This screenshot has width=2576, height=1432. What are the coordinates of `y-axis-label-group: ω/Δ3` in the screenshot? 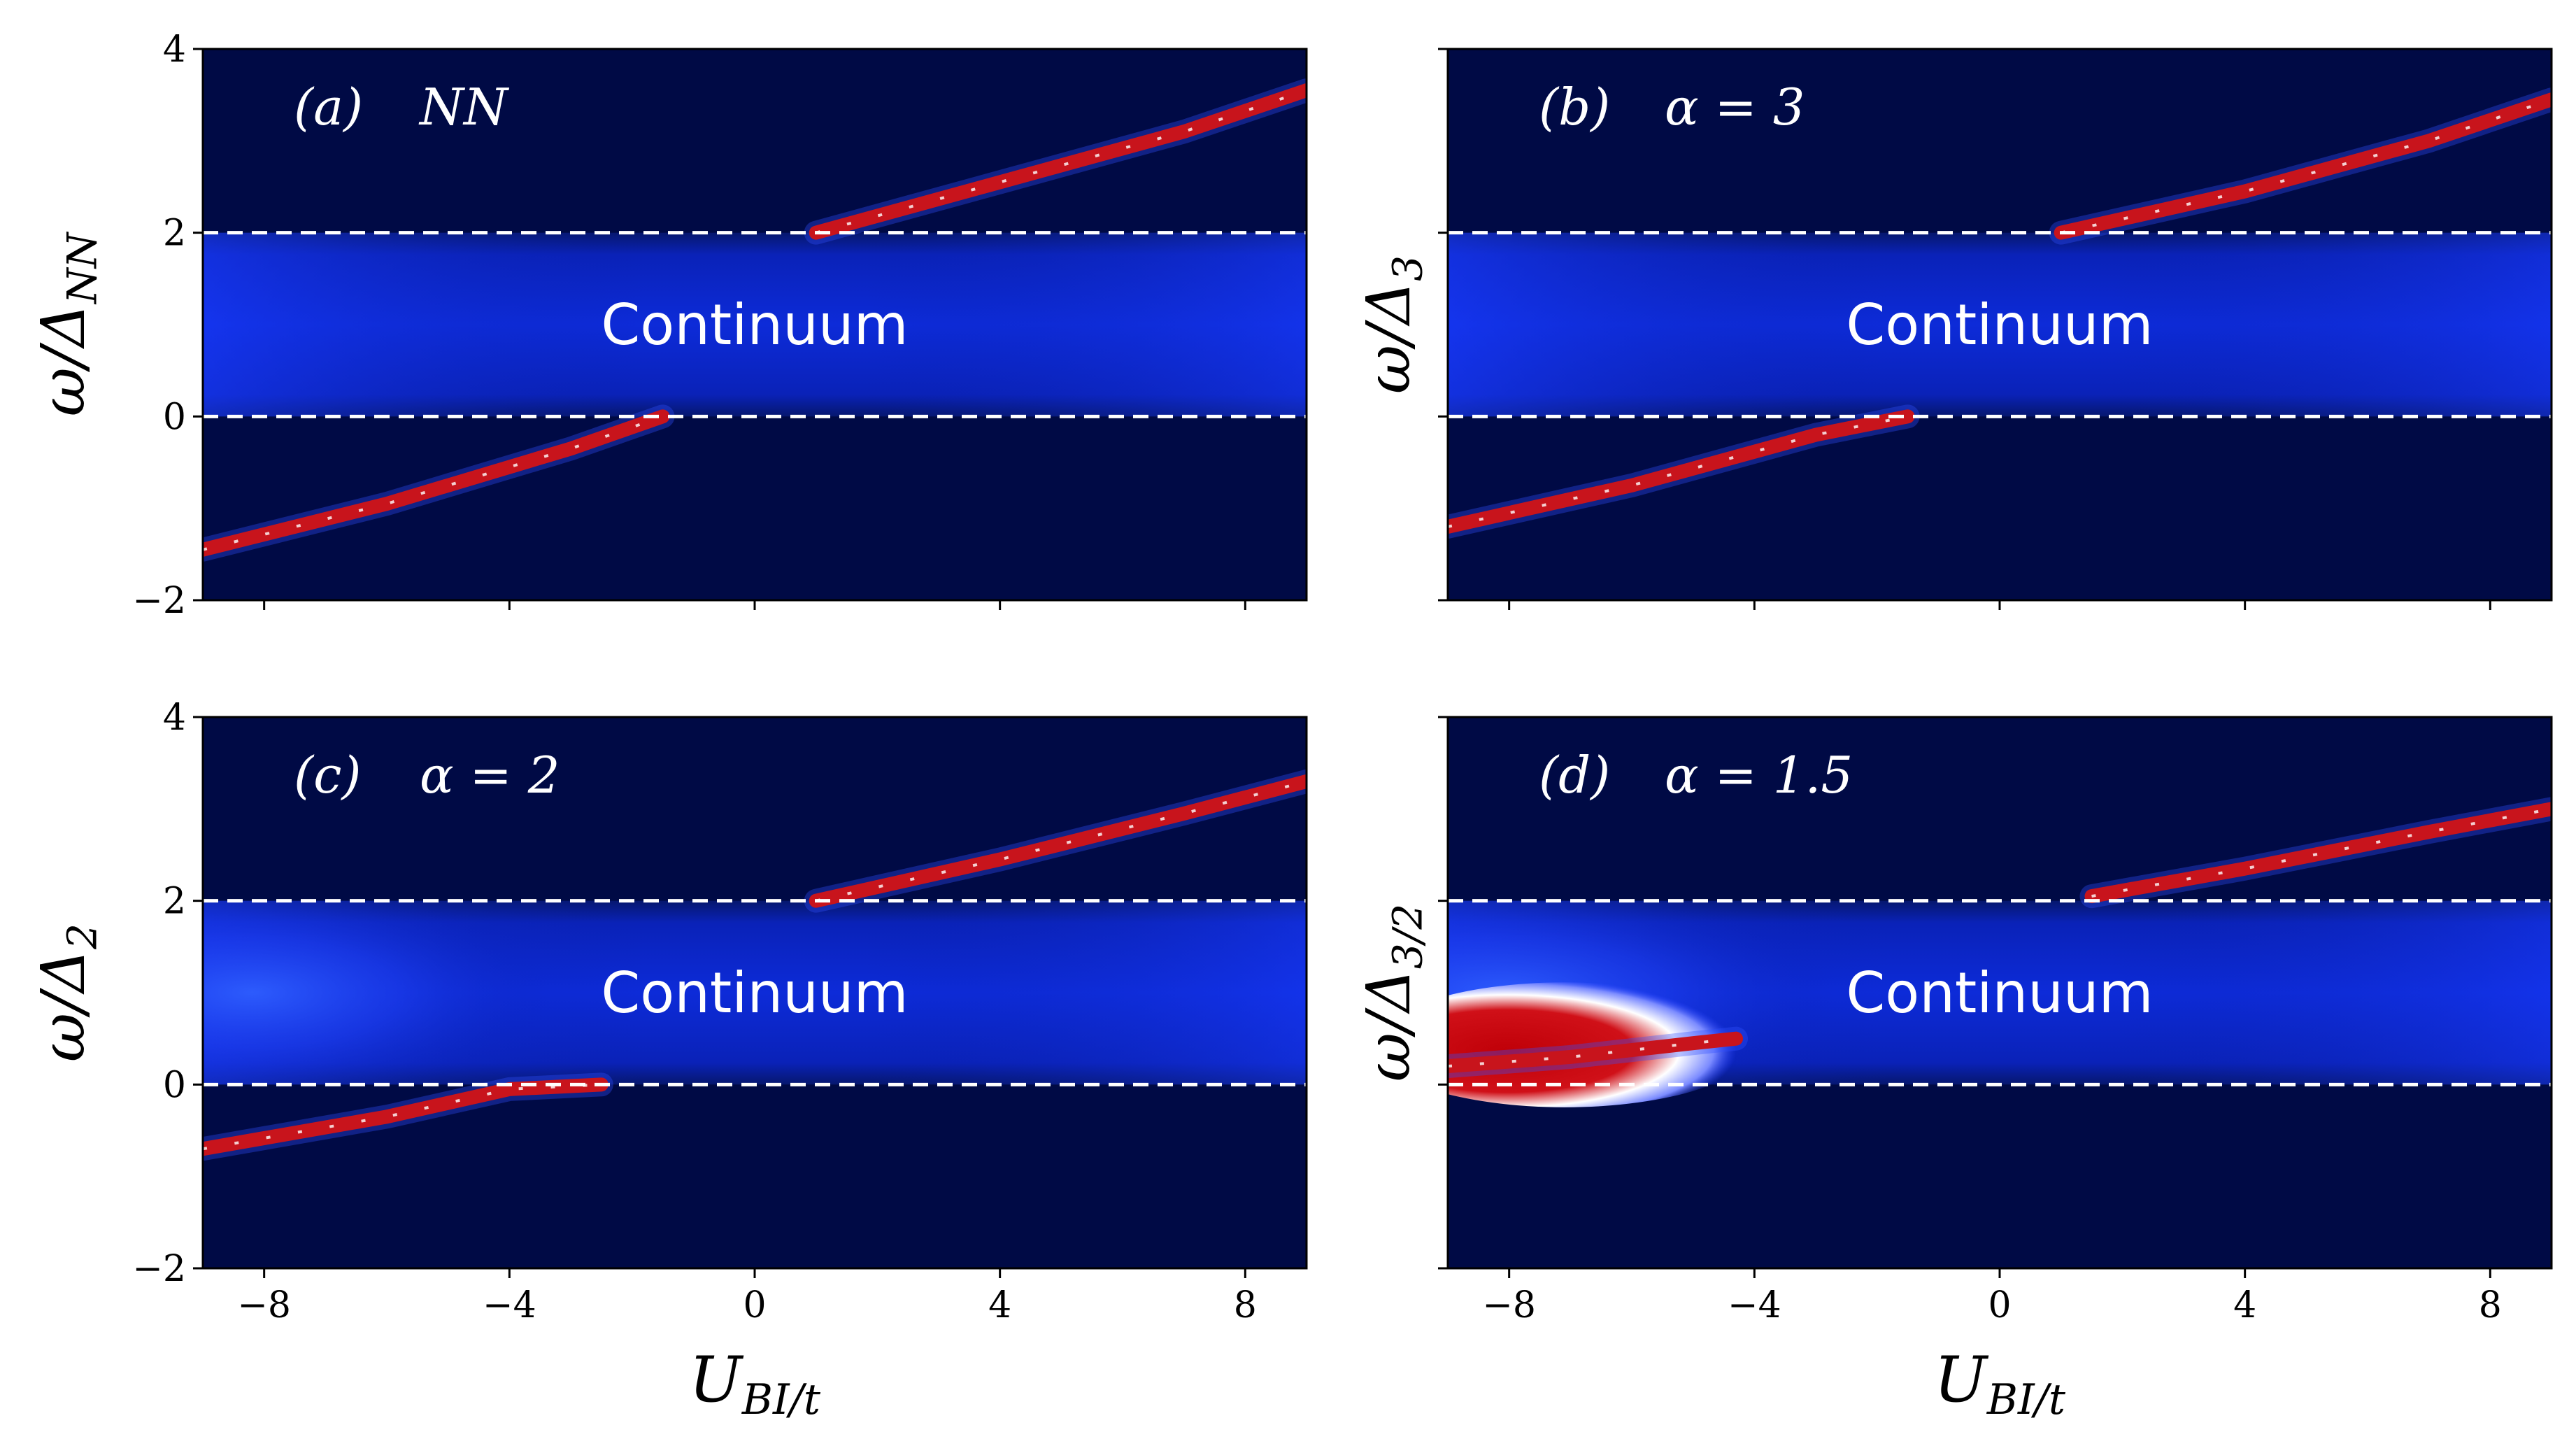 It's located at (1392, 324).